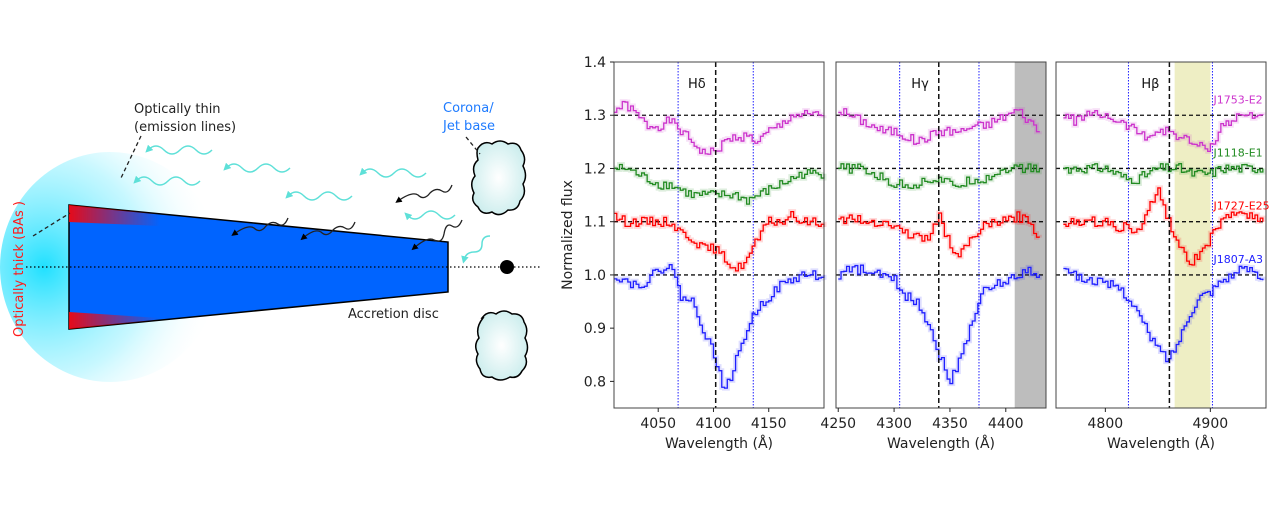 This screenshot has height=517, width=1280. I want to click on legend-label: J1753-E2, so click(1238, 99).